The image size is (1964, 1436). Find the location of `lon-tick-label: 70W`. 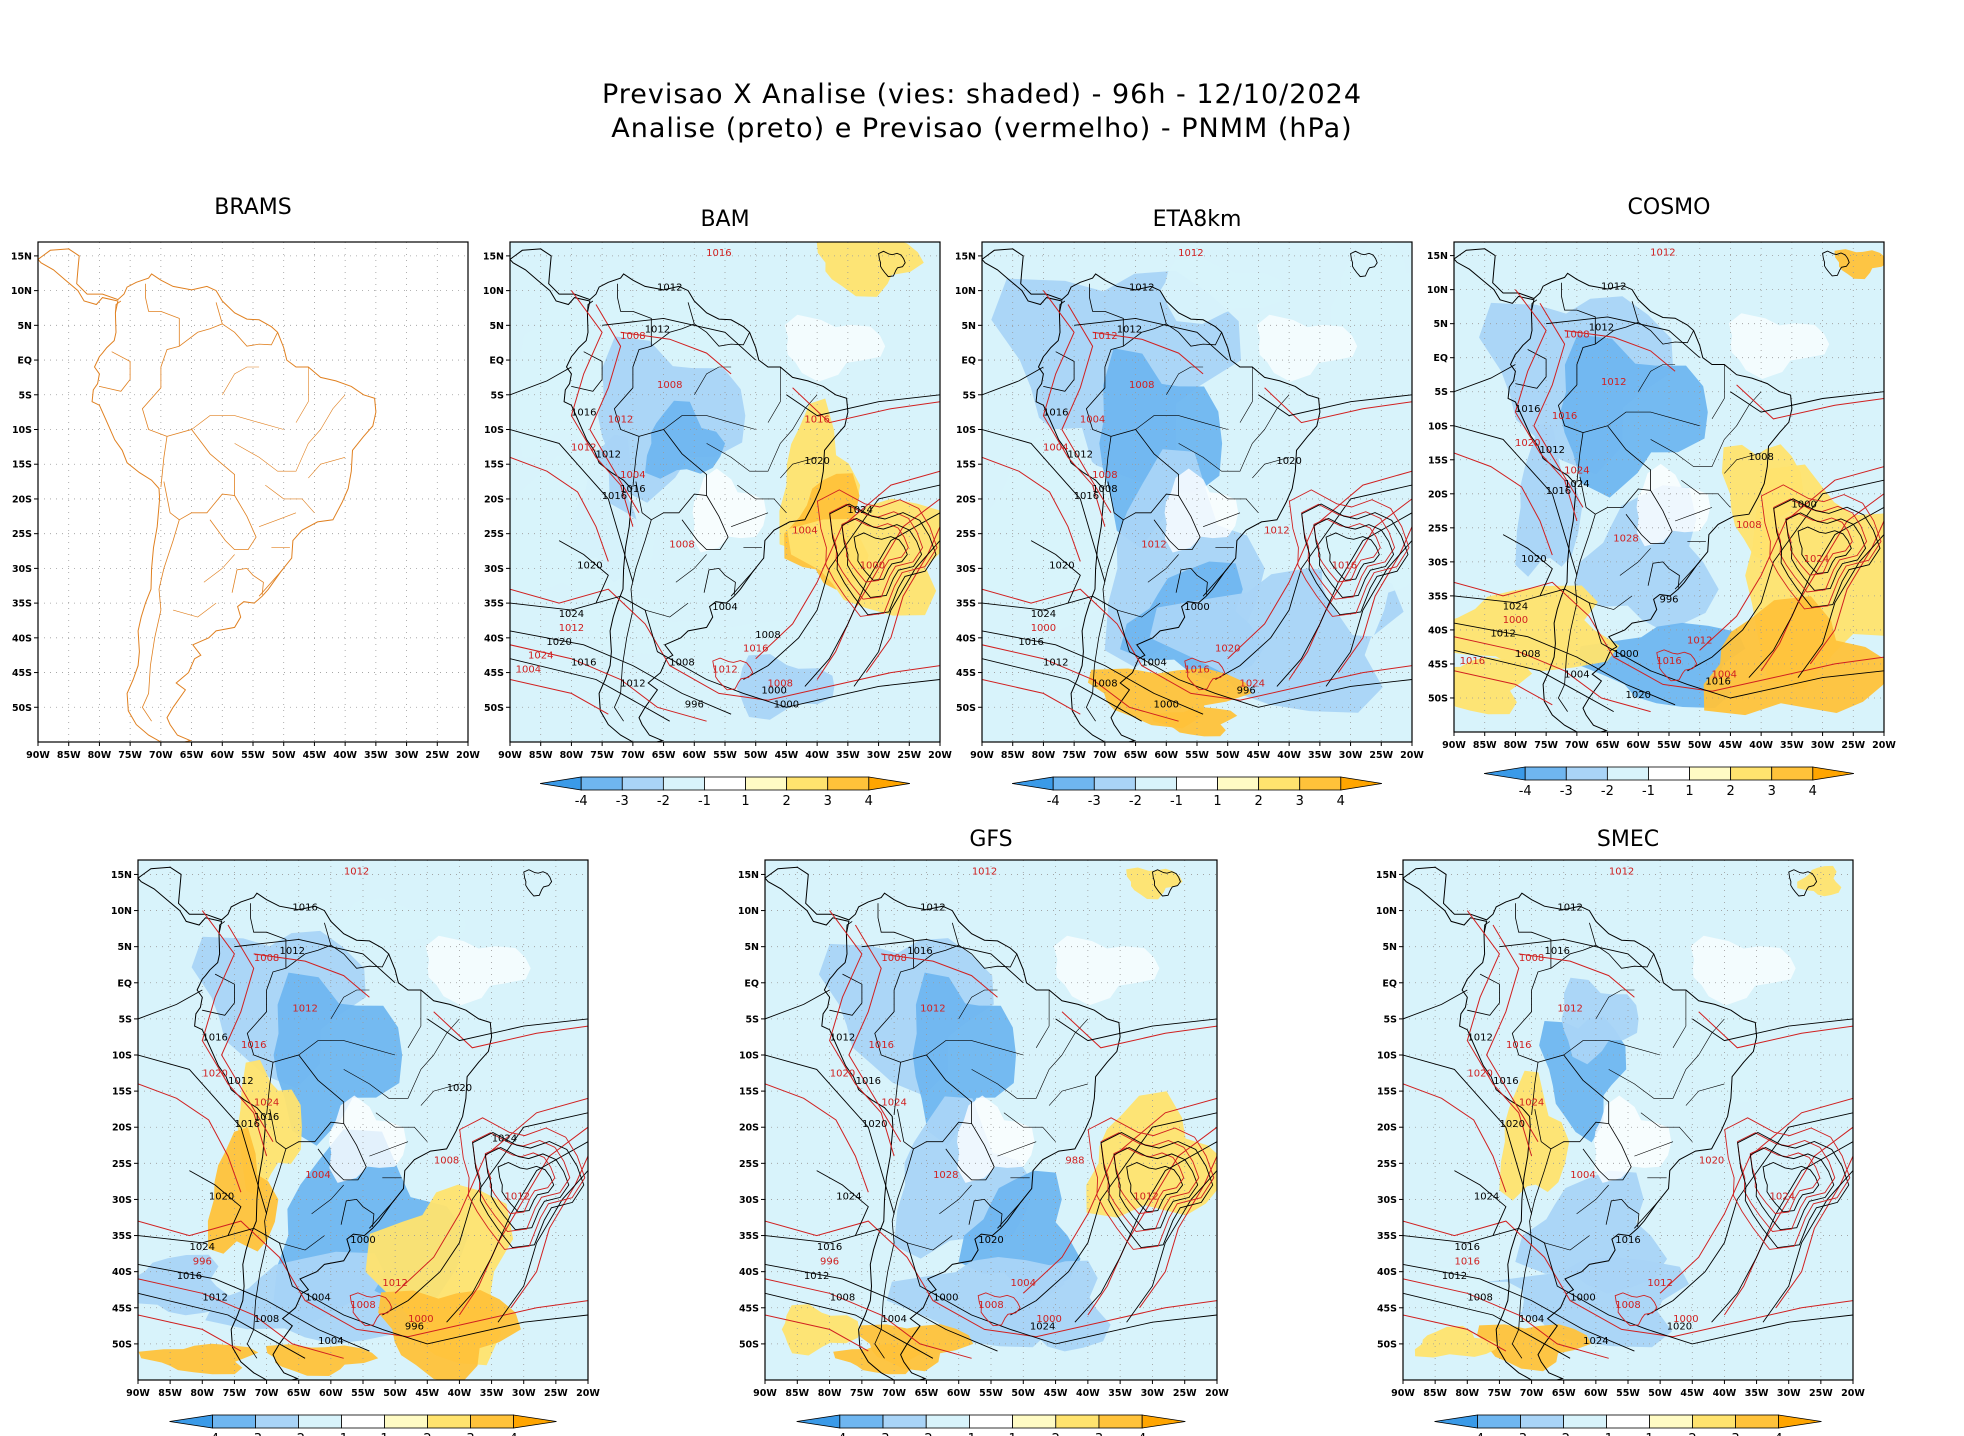

lon-tick-label: 70W is located at coordinates (267, 1393).